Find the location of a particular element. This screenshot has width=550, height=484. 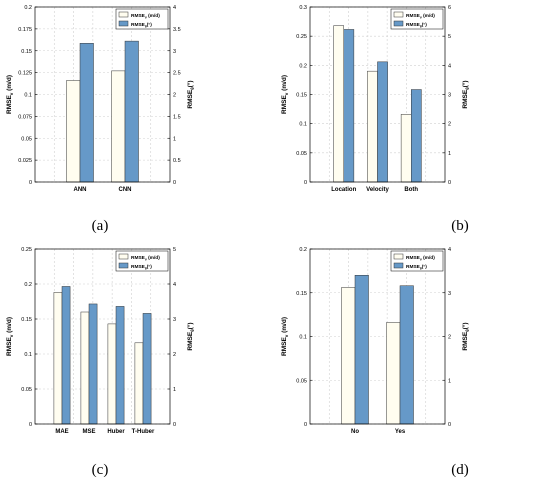

y-right-tick-label: 5 is located at coordinates (174, 250).